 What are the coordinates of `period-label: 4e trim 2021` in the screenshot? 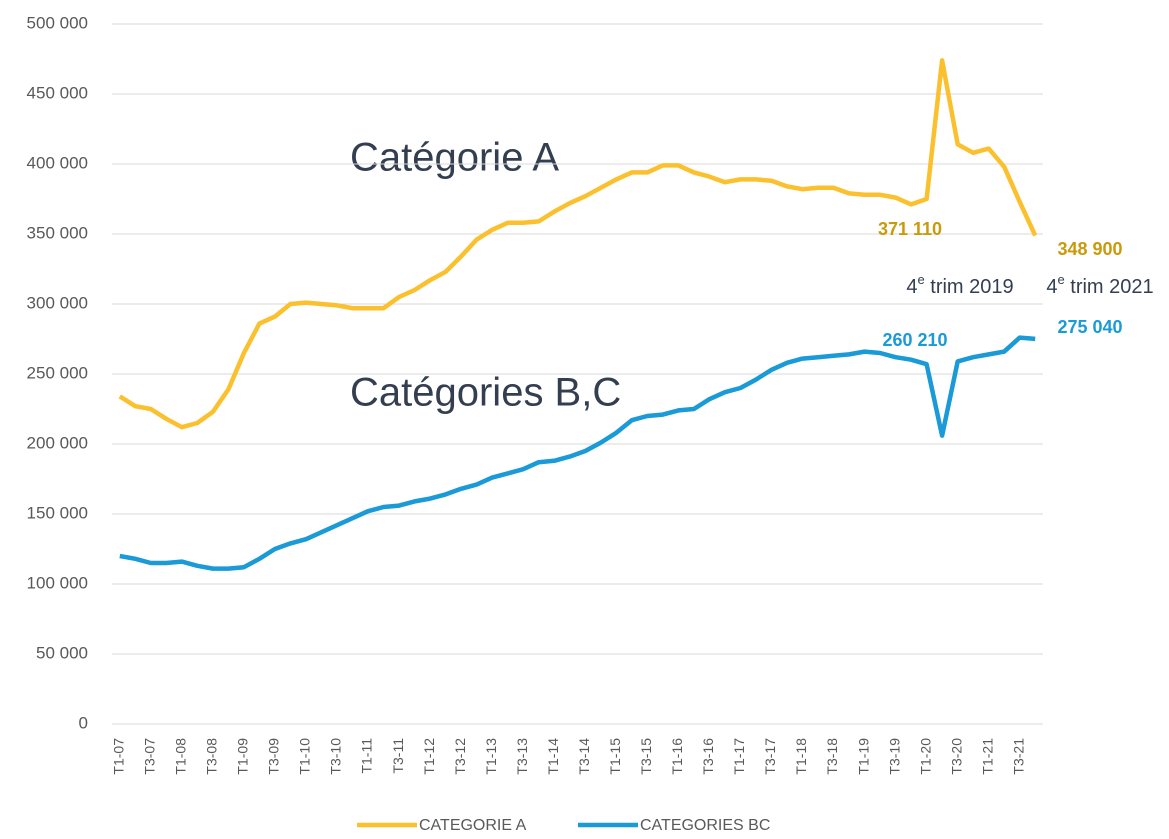 It's located at (1099, 285).